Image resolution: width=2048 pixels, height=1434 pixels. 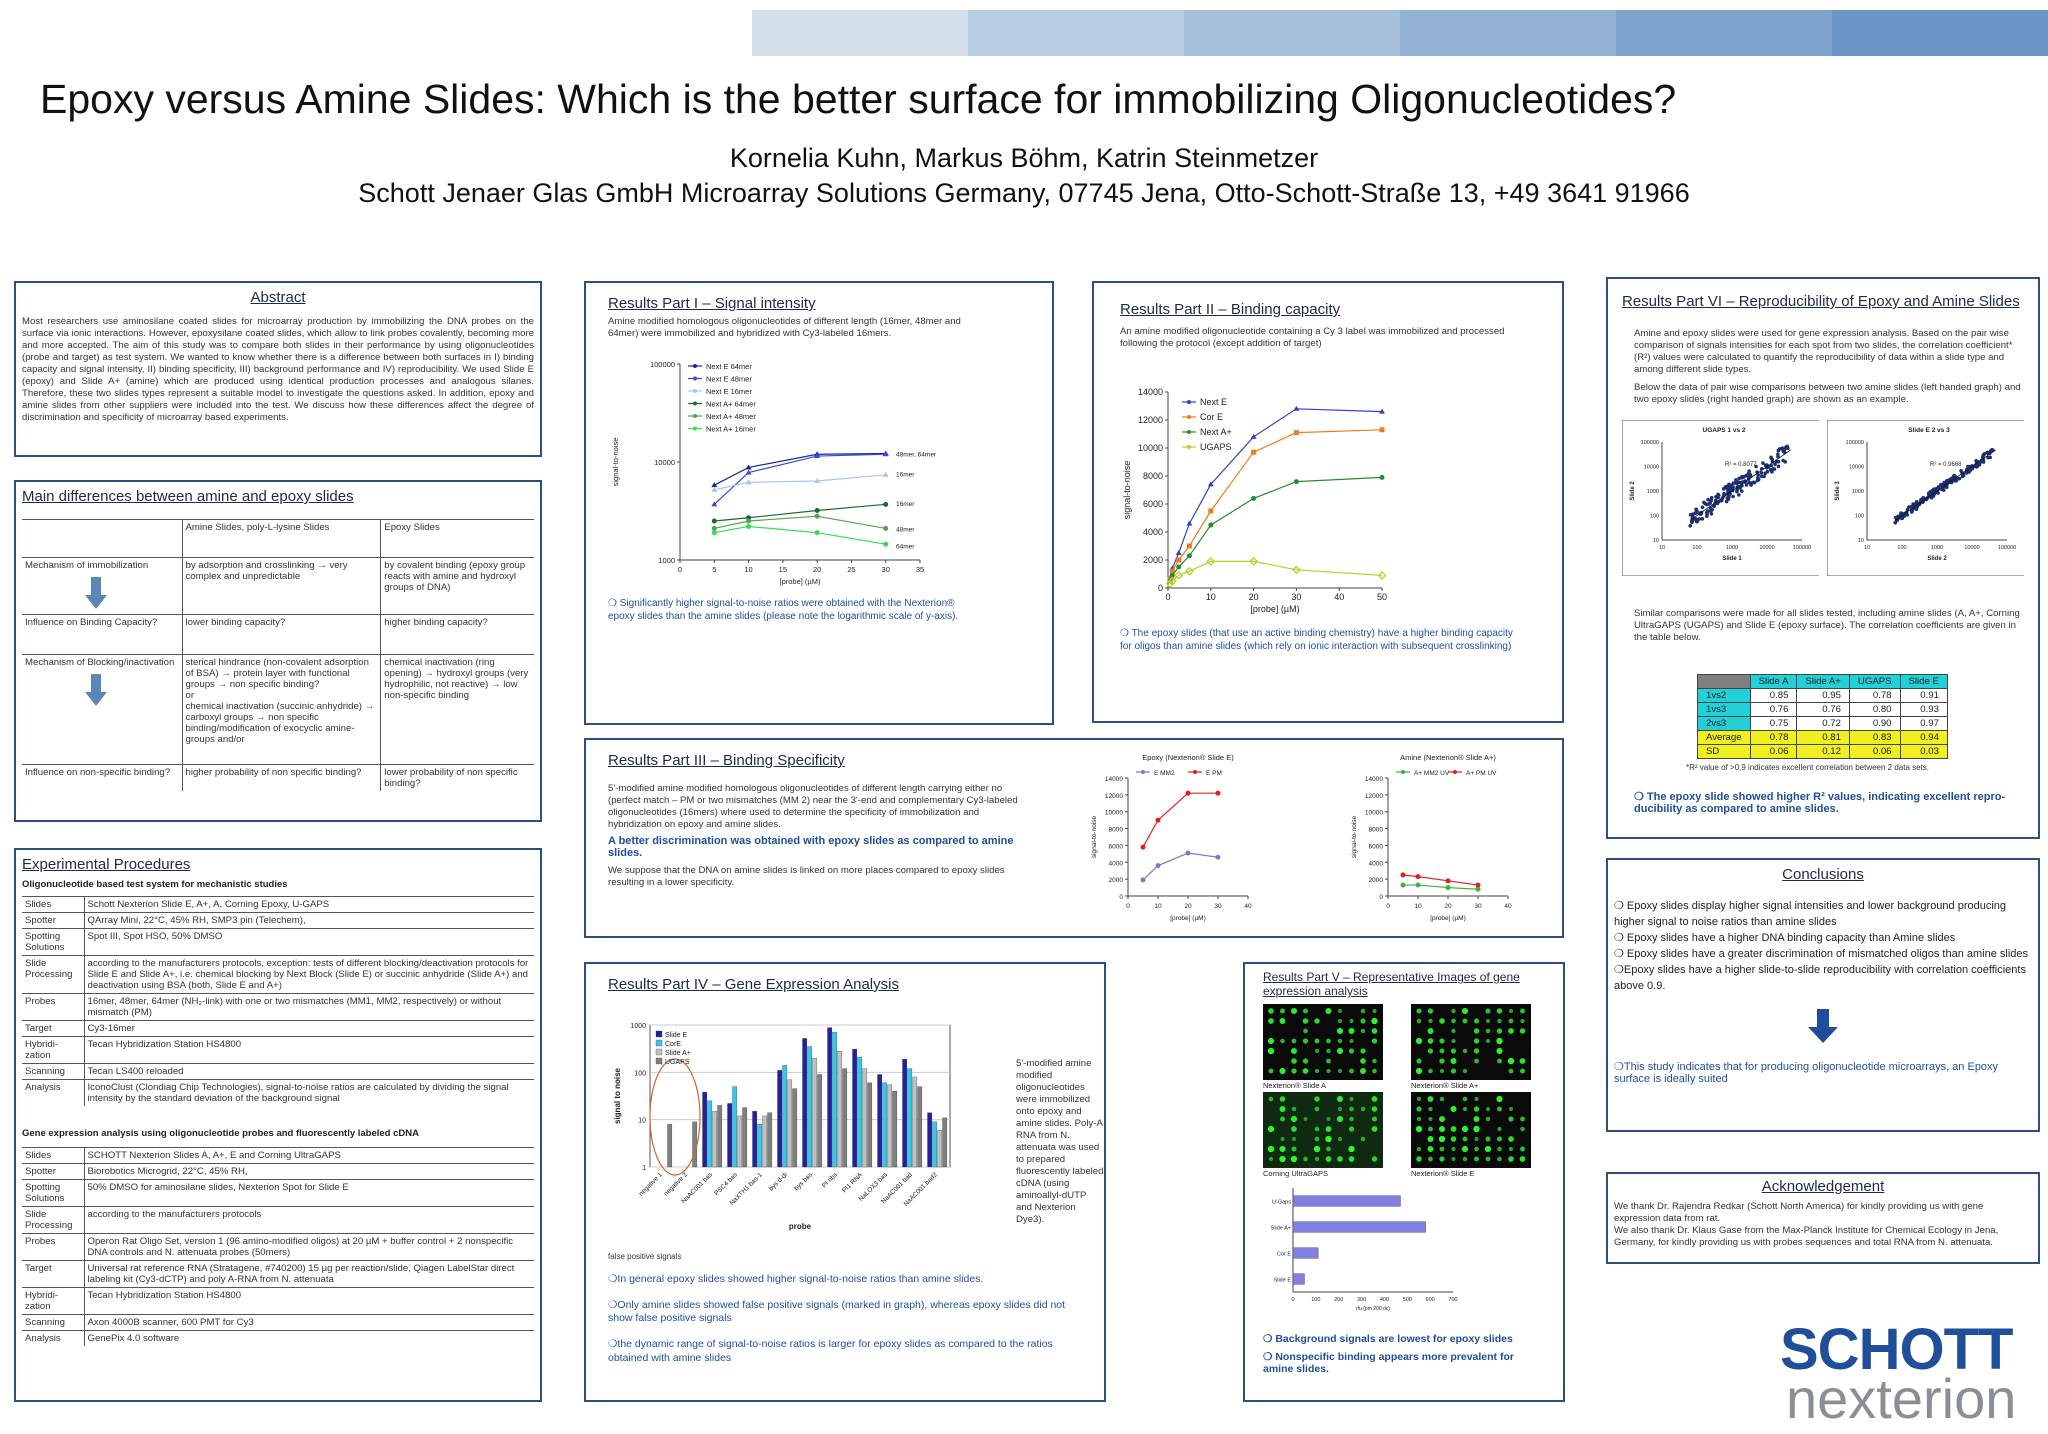 What do you see at coordinates (1856, 467) in the screenshot?
I see `y-tick-label: 10000` at bounding box center [1856, 467].